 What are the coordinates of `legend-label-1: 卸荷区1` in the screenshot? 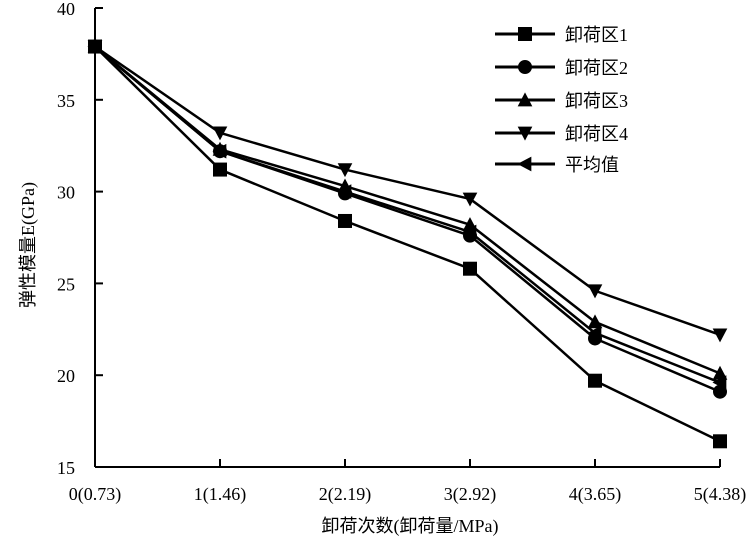 It's located at (596, 35).